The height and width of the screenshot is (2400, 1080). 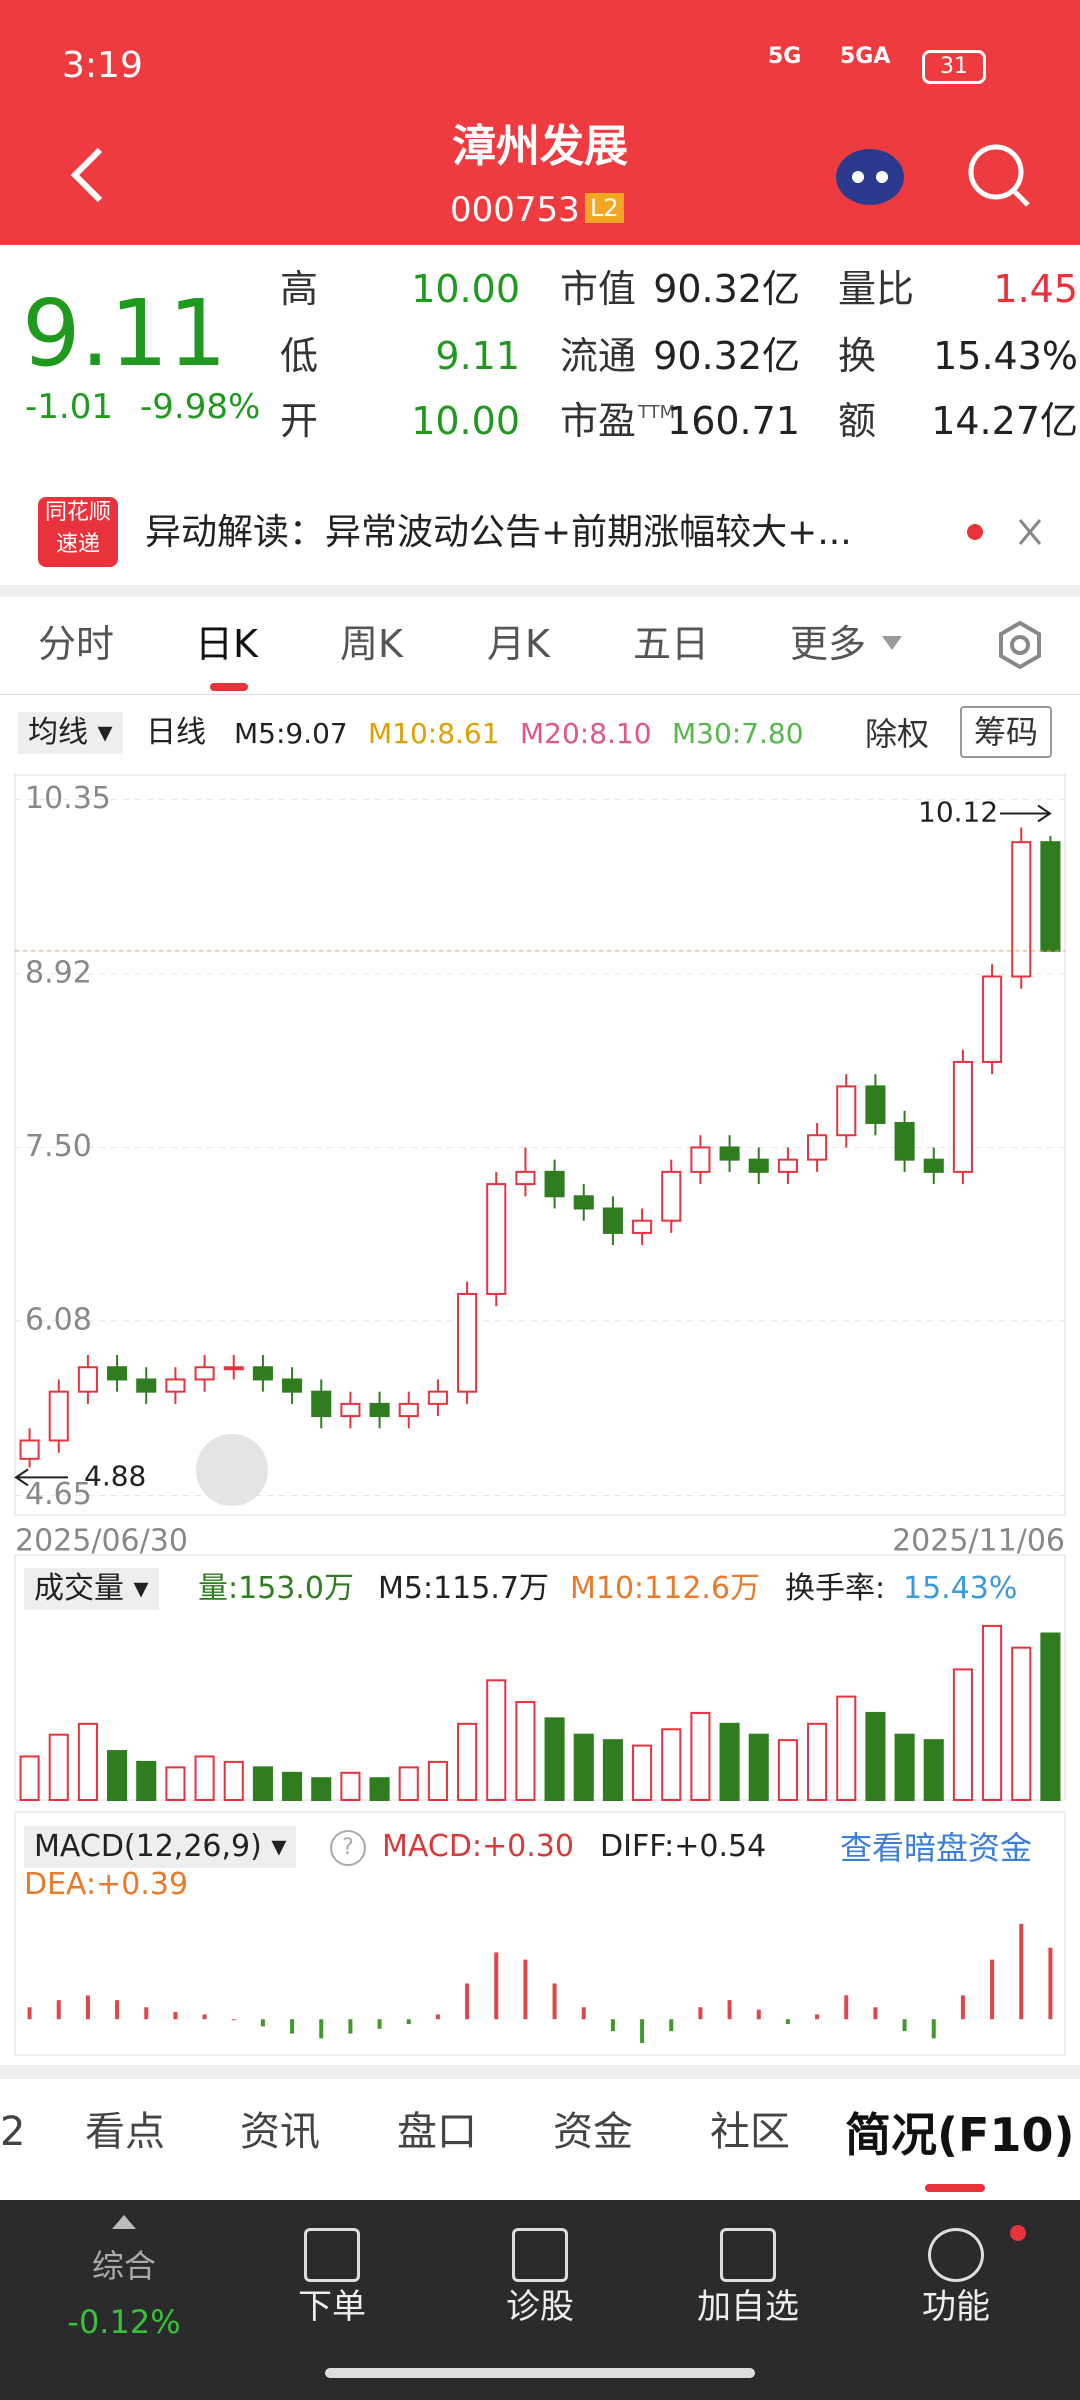 What do you see at coordinates (604, 208) in the screenshot?
I see `l2-badge: L2` at bounding box center [604, 208].